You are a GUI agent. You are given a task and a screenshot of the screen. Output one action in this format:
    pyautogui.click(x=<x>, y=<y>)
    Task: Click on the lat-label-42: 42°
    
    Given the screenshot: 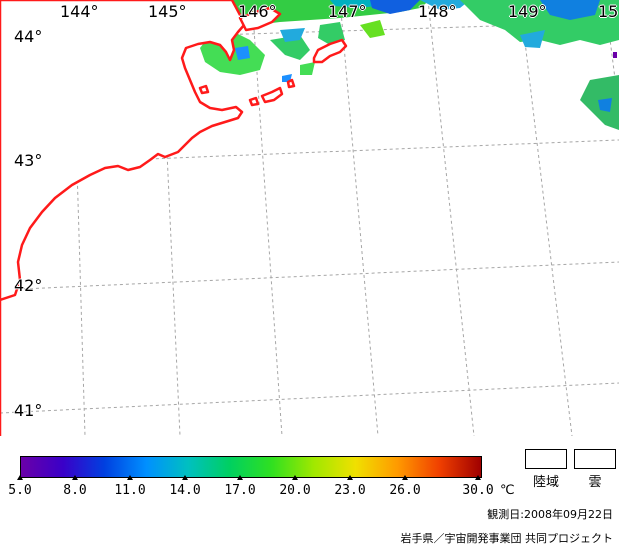 What is the action you would take?
    pyautogui.click(x=28, y=285)
    